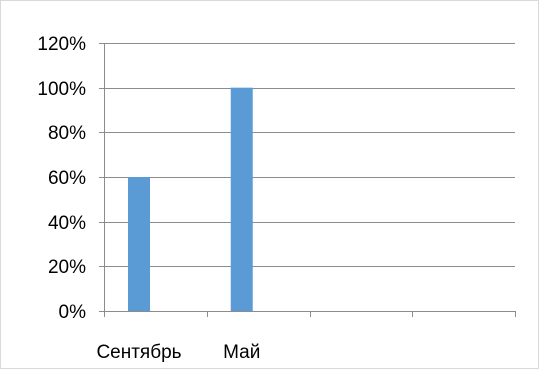 The width and height of the screenshot is (539, 370). What do you see at coordinates (241, 352) in the screenshot?
I see `x-tick-label: Май` at bounding box center [241, 352].